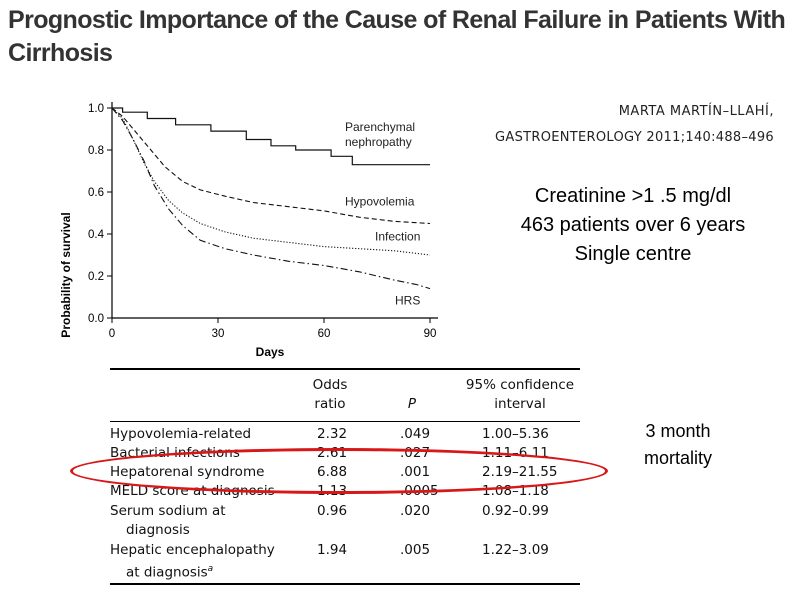  Describe the element at coordinates (415, 434) in the screenshot. I see `row-p: .049` at that location.